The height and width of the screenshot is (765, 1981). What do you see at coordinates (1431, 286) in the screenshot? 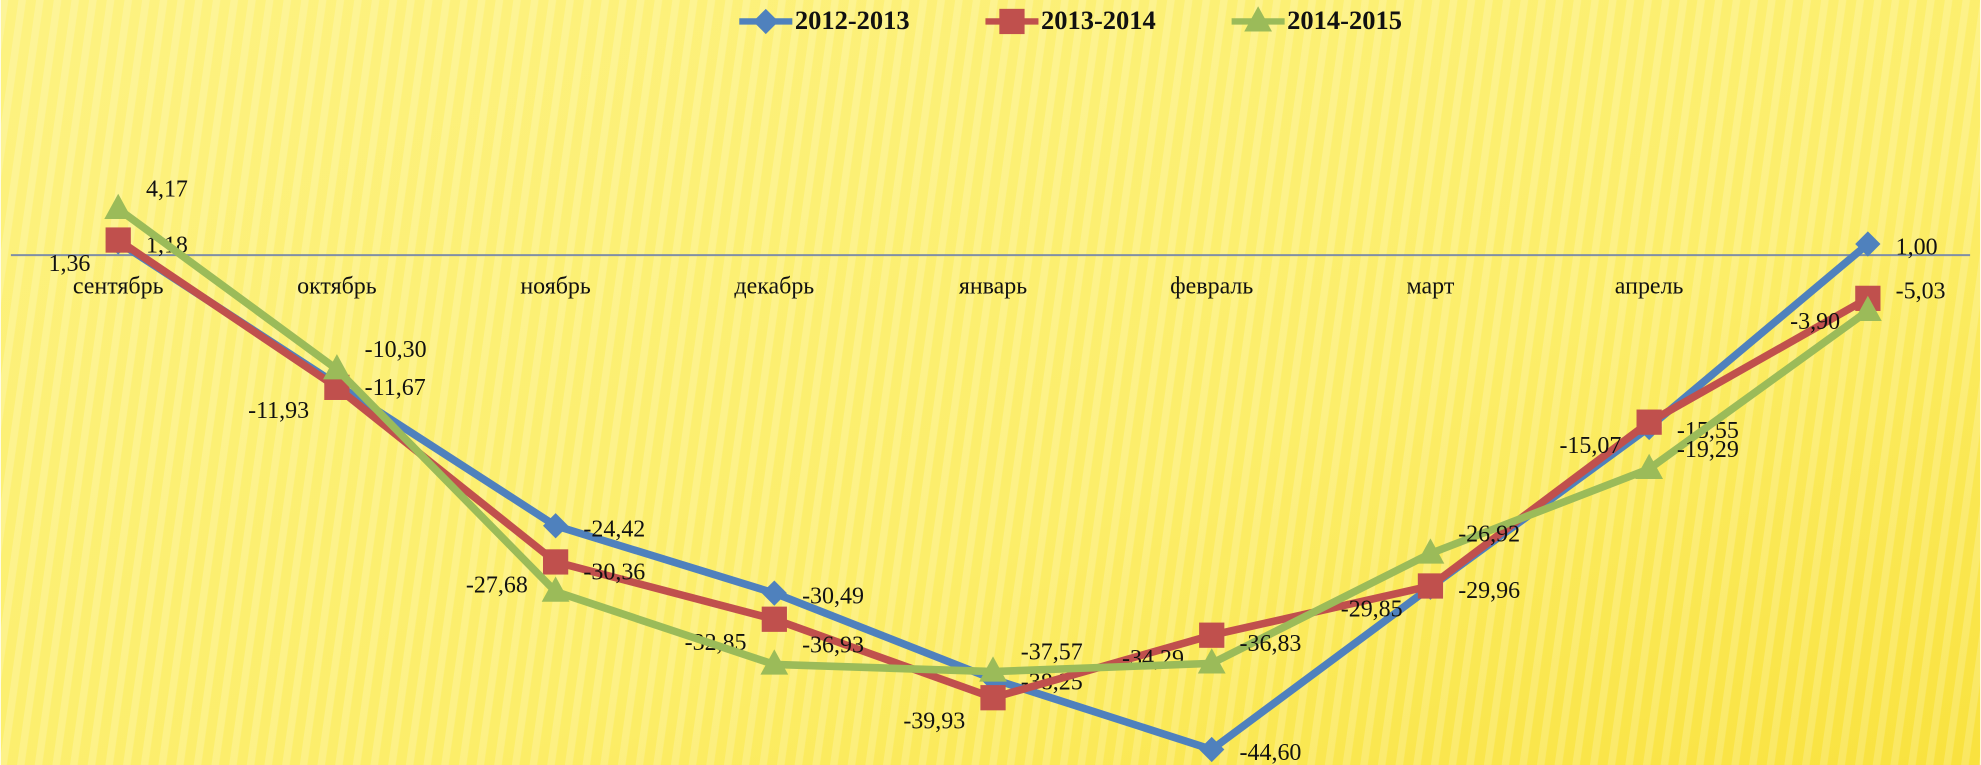
I see `x-tick-label: март` at bounding box center [1431, 286].